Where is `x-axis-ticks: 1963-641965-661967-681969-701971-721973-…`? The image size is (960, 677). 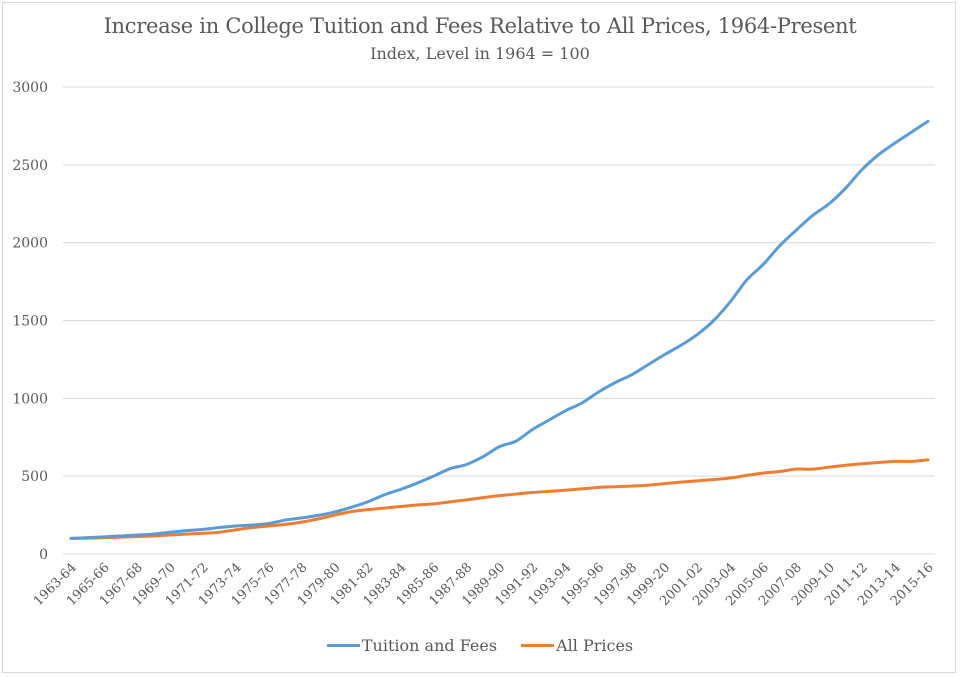
x-axis-ticks: 1963-641965-661967-681969-701971-721973-… is located at coordinates (484, 584).